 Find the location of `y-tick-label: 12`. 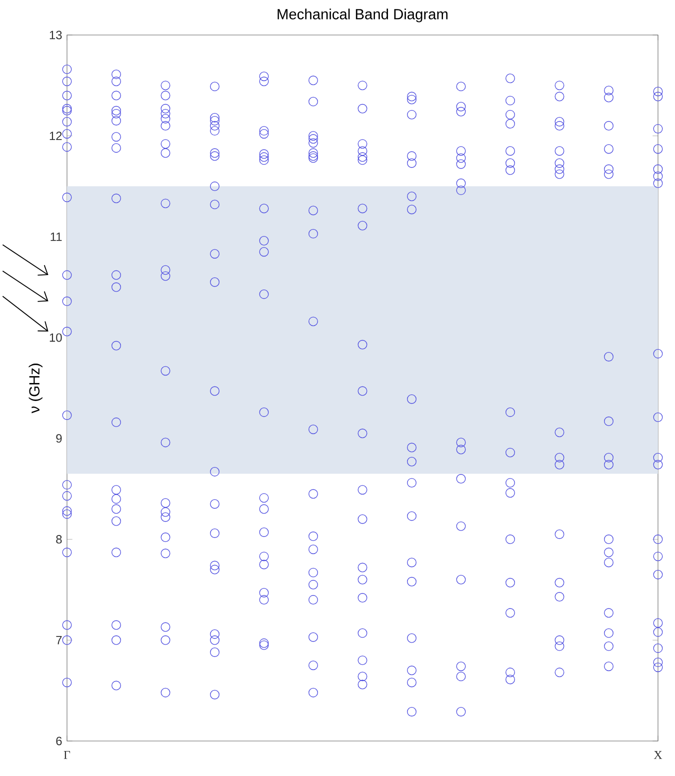

y-tick-label: 12 is located at coordinates (56, 136).